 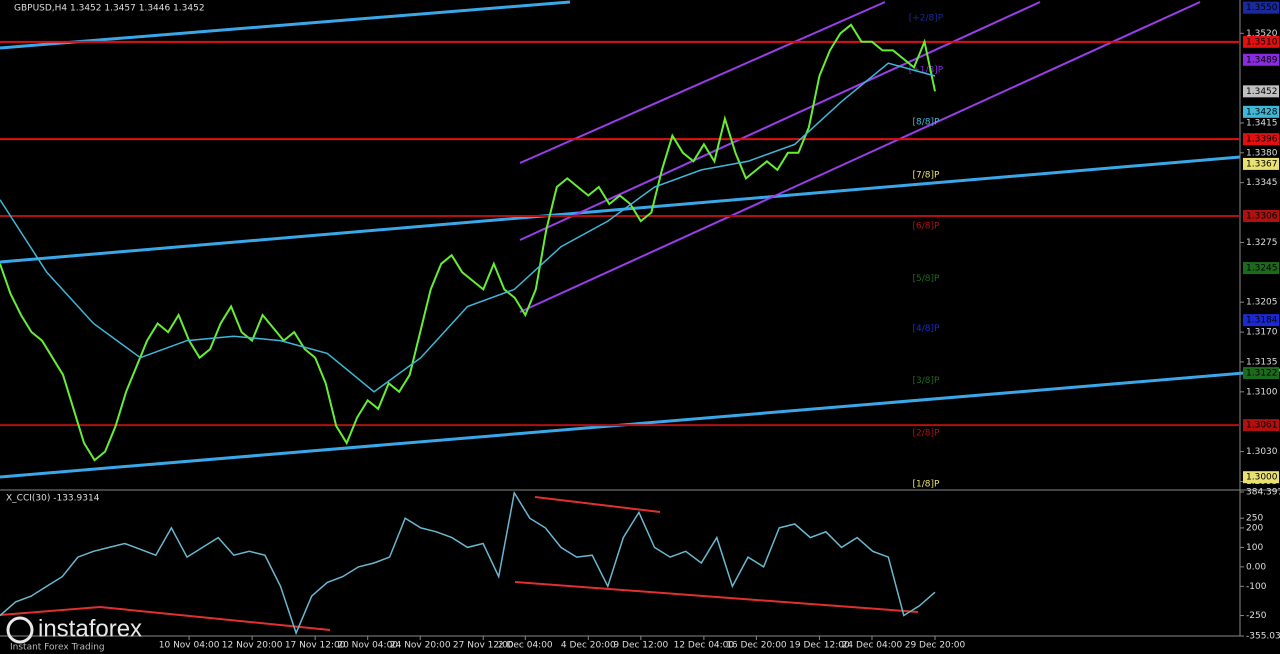 I want to click on y-tick-label: 1.3345, so click(x=1262, y=183).